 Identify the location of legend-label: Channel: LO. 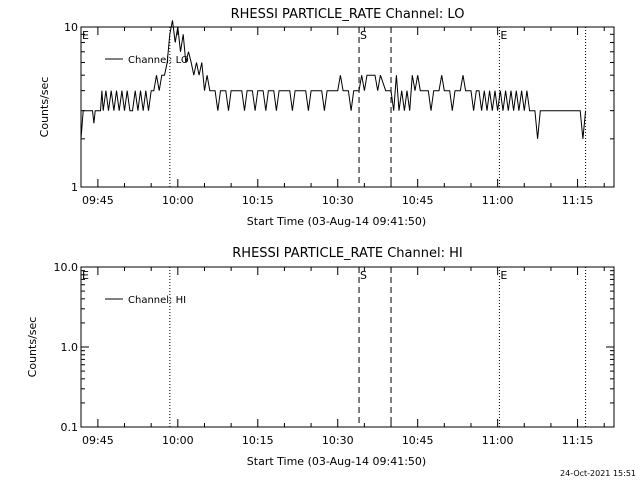
(158, 60).